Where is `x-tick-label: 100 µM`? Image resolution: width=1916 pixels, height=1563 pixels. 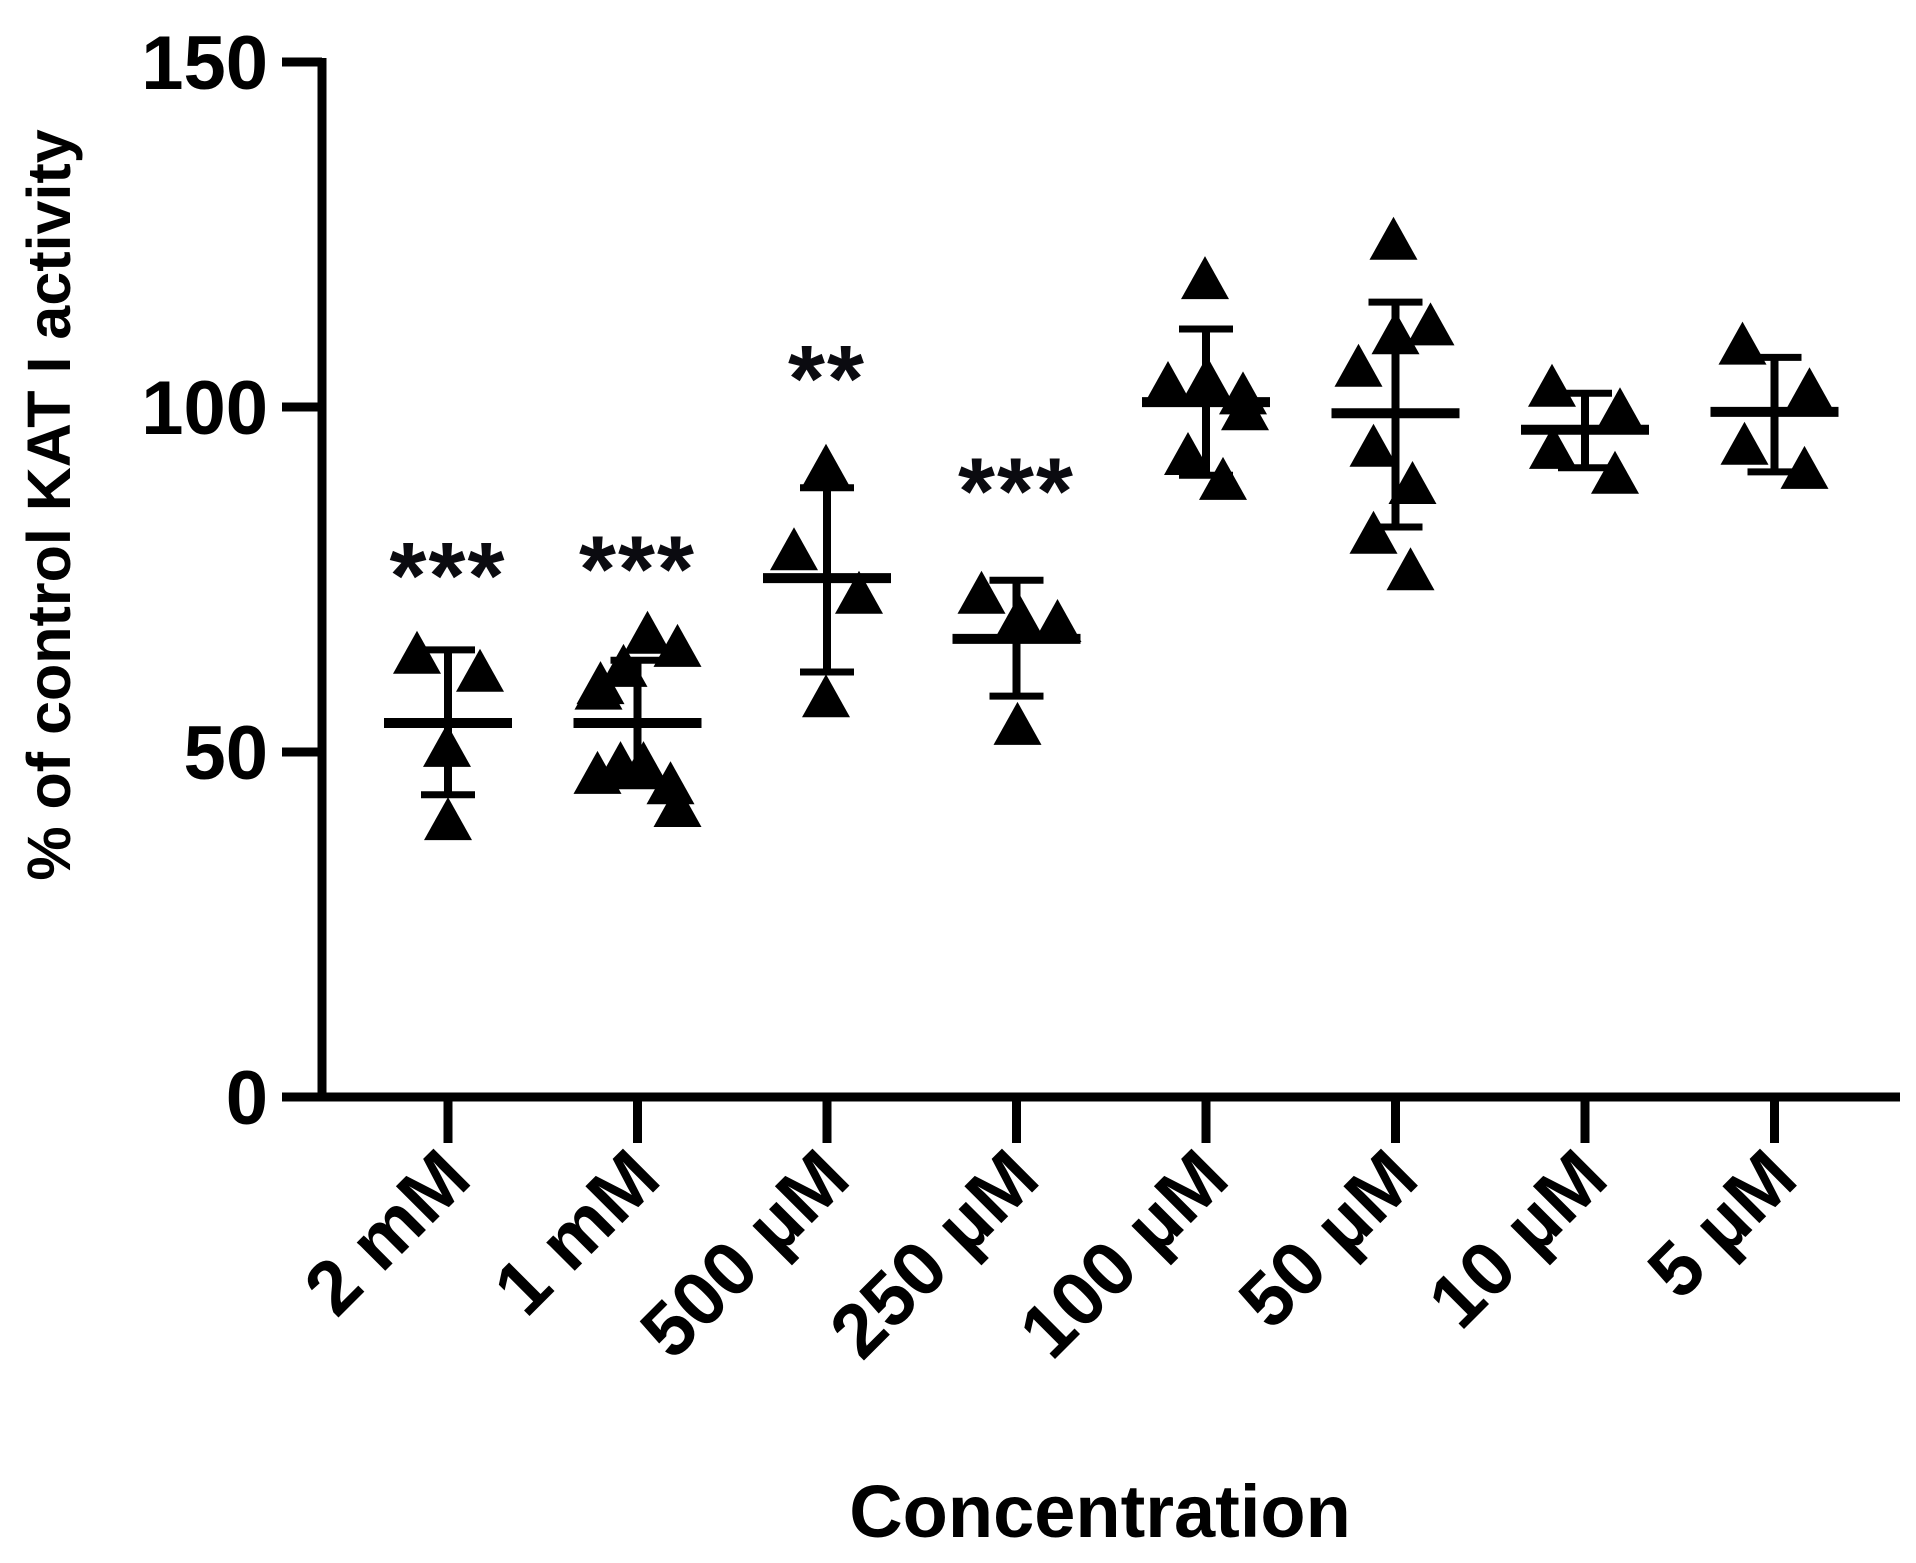 x-tick-label: 100 µM is located at coordinates (1124, 1254).